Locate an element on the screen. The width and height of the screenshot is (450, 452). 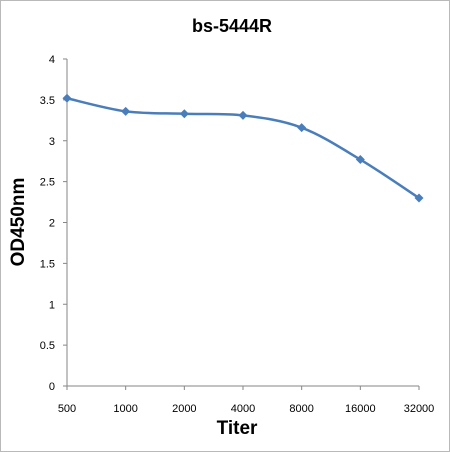
y-tick-label: 2 is located at coordinates (52, 224).